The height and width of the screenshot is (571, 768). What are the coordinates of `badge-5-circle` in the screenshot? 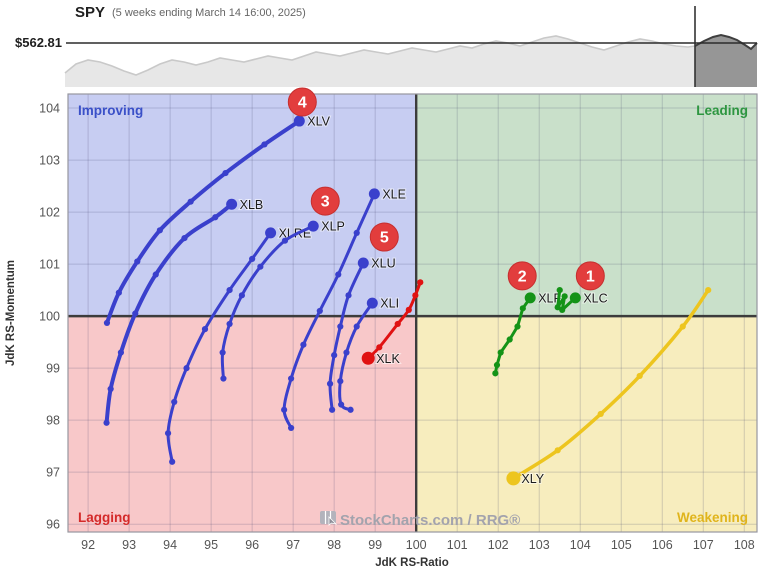 It's located at (384, 237).